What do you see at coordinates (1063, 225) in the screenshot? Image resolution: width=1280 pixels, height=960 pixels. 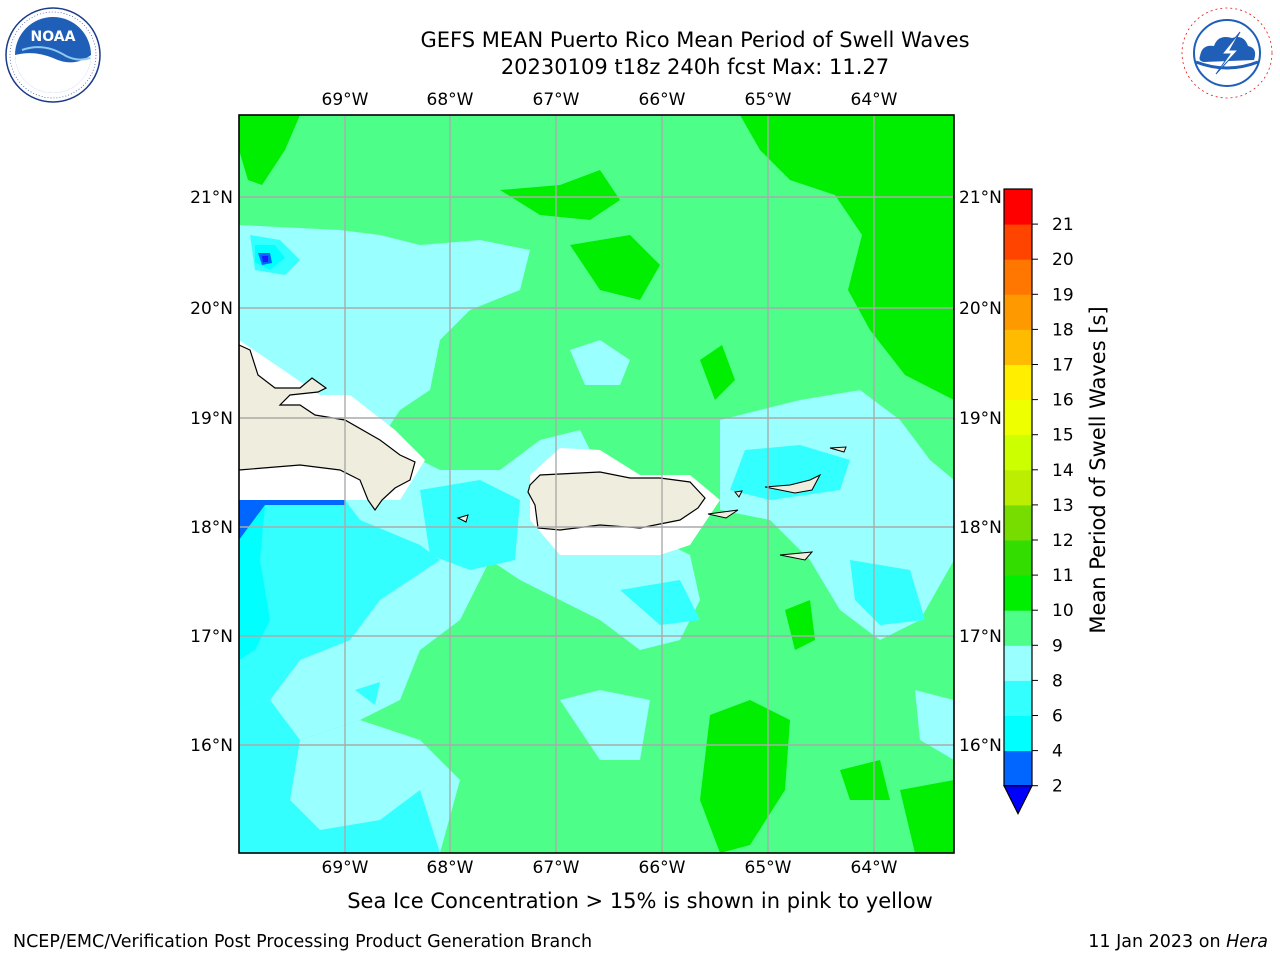 I see `colorbar-tick-label: 21` at bounding box center [1063, 225].